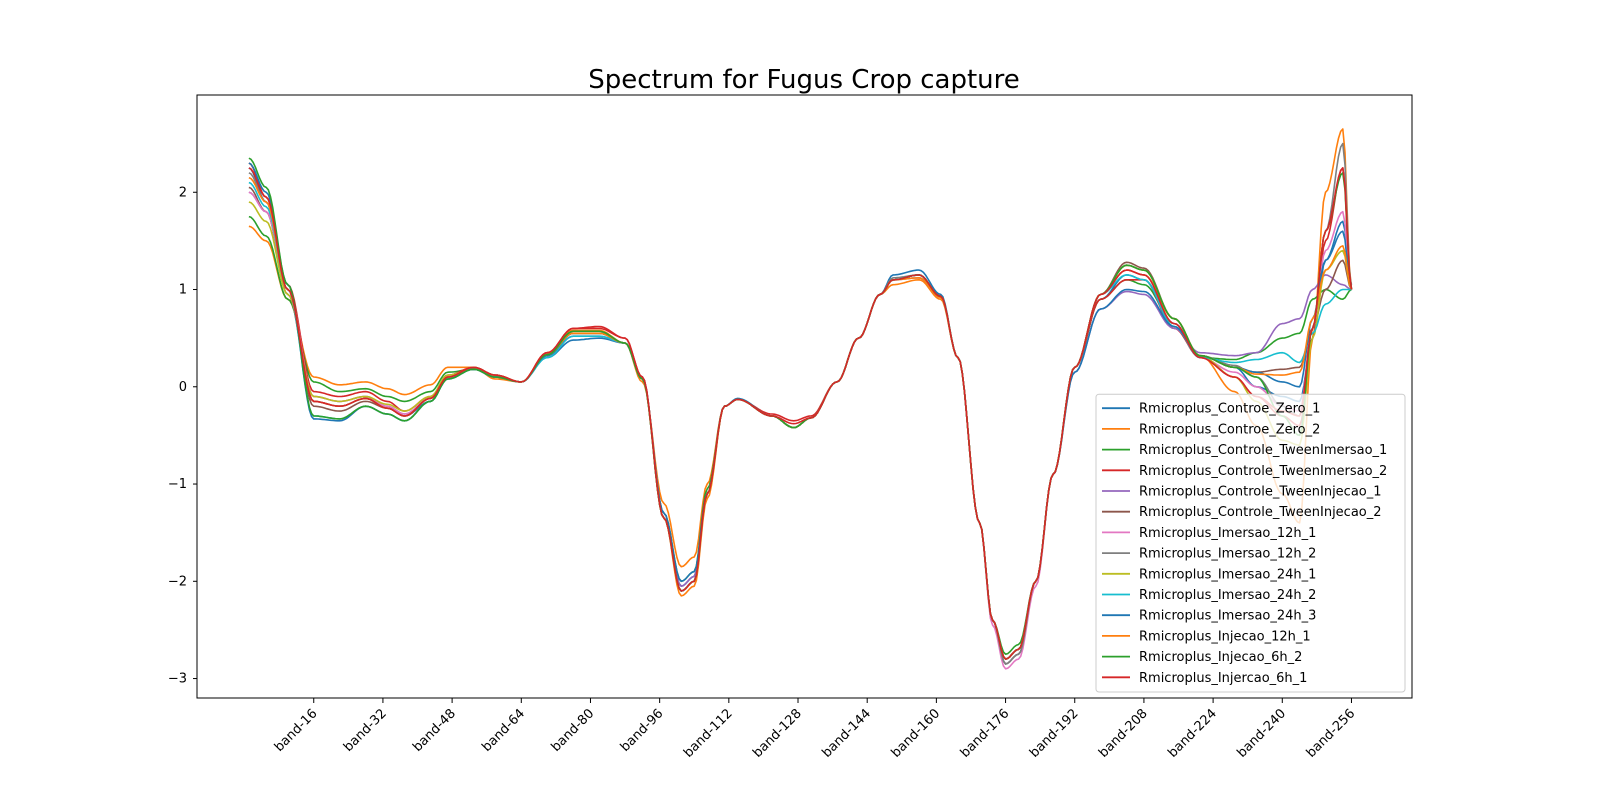  Describe the element at coordinates (1223, 678) in the screenshot. I see `legend-entry-label: Rmicroplus_Injercao_6h_1` at that location.